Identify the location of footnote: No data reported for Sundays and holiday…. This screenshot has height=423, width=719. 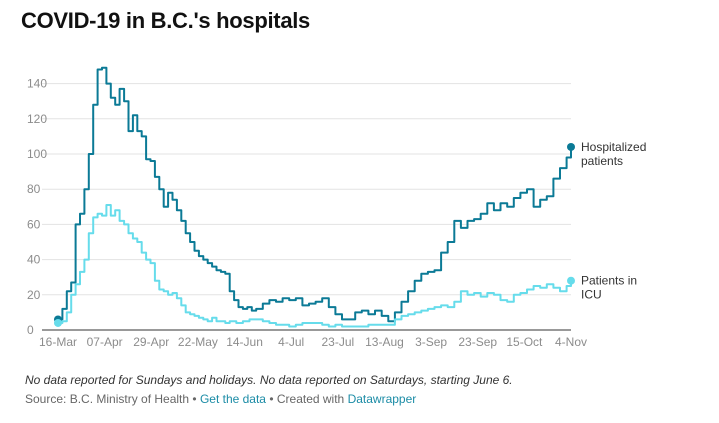
(269, 380).